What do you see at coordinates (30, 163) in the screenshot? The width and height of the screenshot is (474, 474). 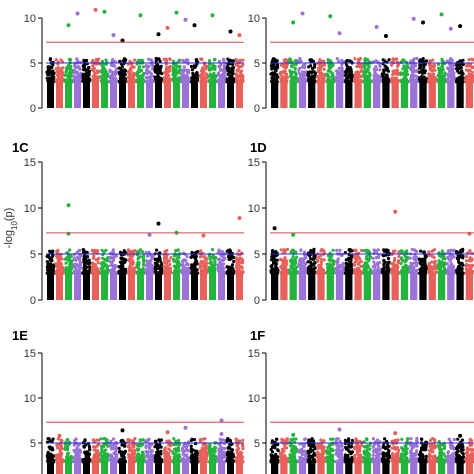 I see `y-tick-label: 15` at bounding box center [30, 163].